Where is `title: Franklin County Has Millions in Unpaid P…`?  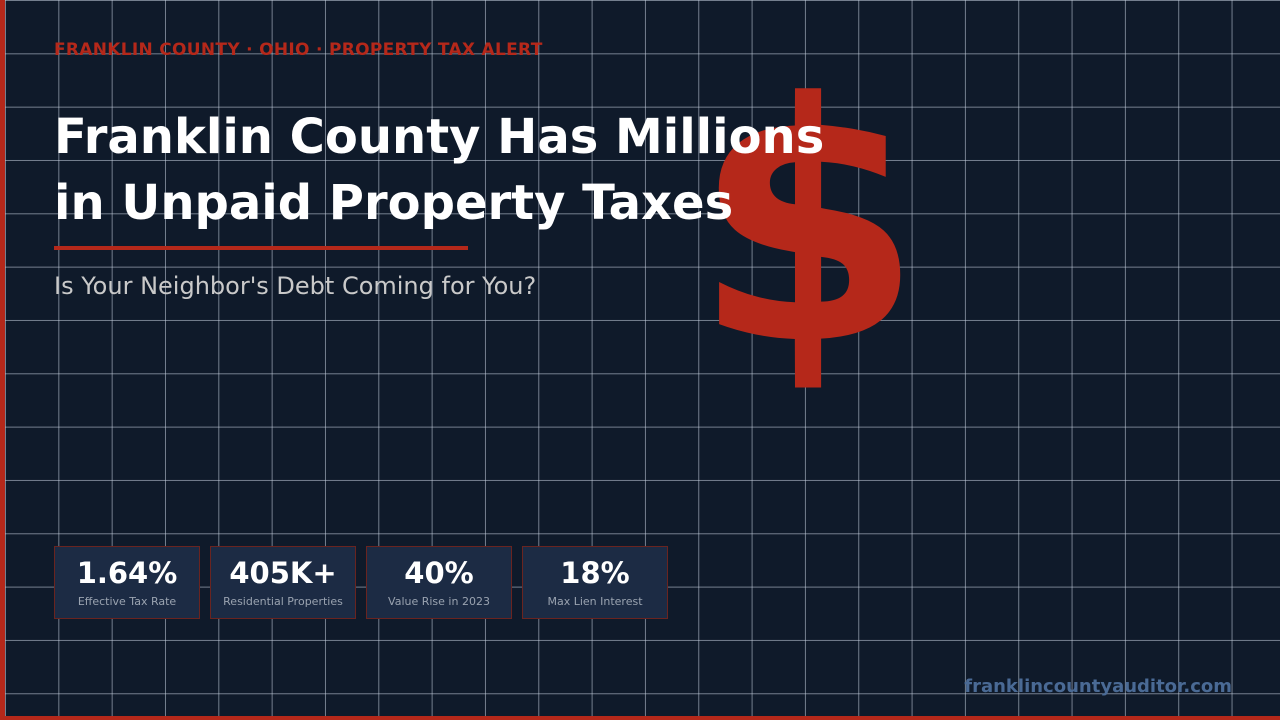
title: Franklin County Has Millions in Unpaid P… is located at coordinates (439, 170).